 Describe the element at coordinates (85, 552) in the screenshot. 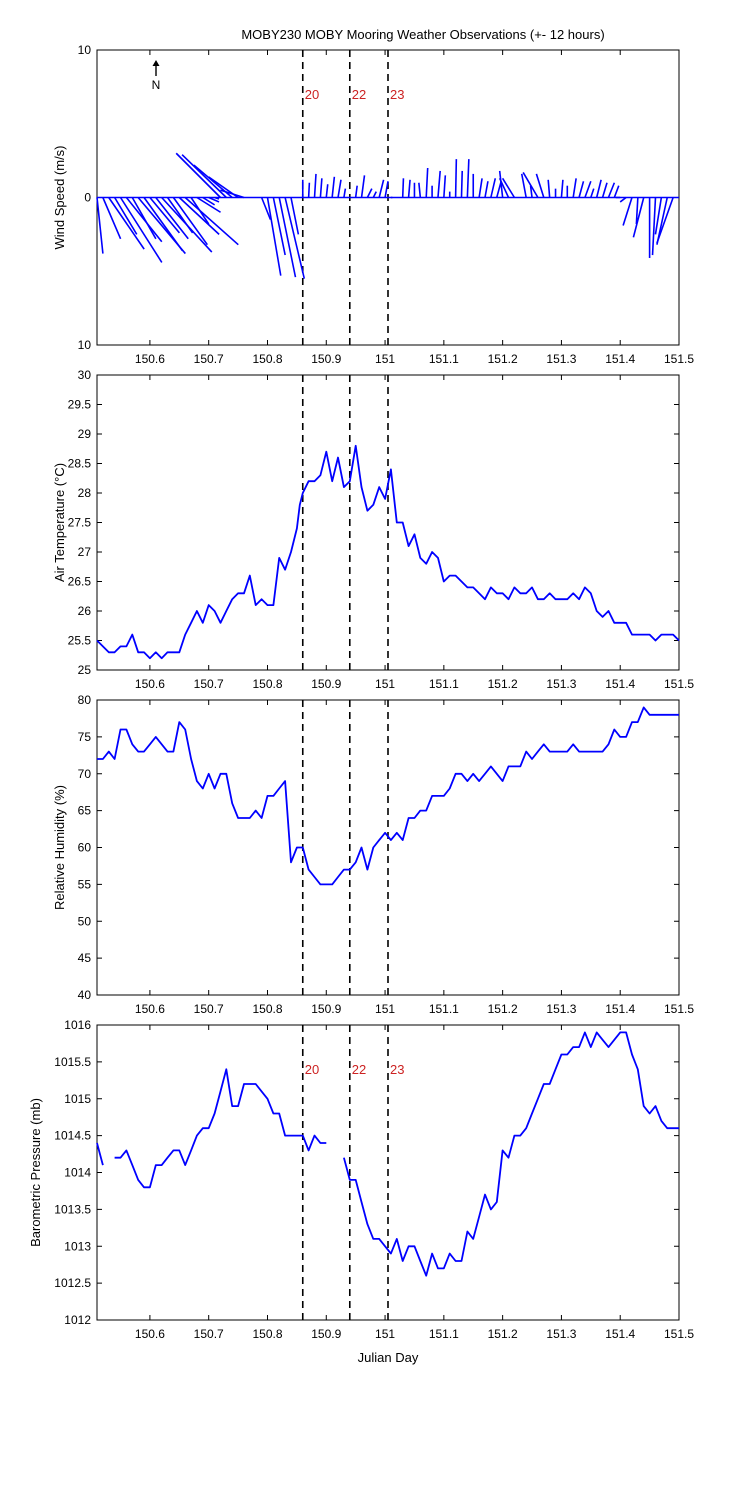

I see `y-tick-label: 27` at that location.